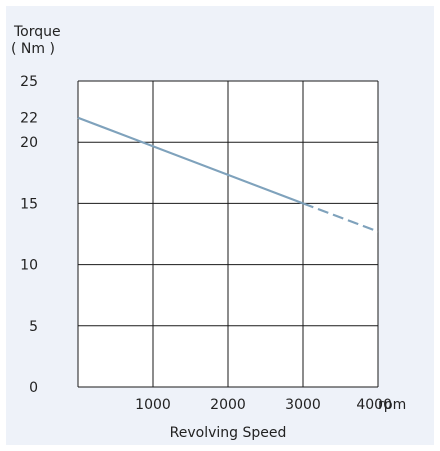  Describe the element at coordinates (263, 405) in the screenshot. I see `x-tick-labels: 1000 2000 3000 4000` at that location.